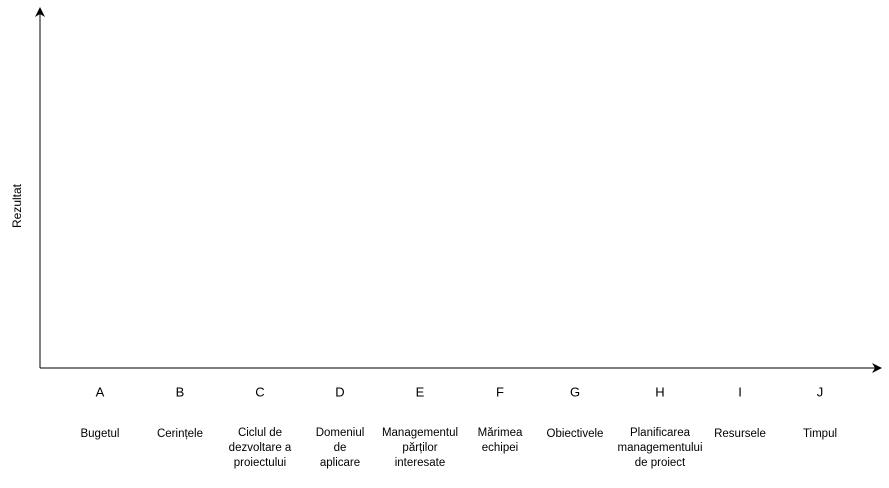 The image size is (889, 488). What do you see at coordinates (740, 391) in the screenshot?
I see `category-letter: I` at bounding box center [740, 391].